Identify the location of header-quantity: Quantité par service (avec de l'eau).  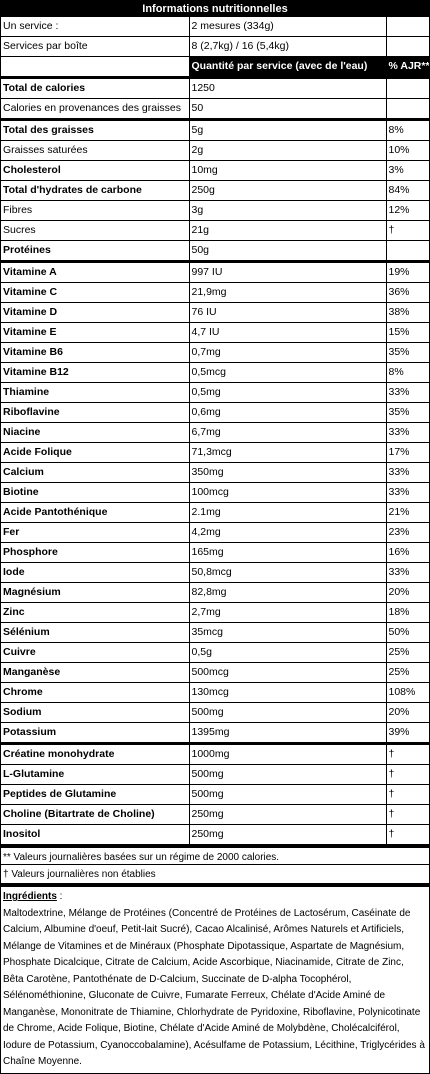
(287, 67).